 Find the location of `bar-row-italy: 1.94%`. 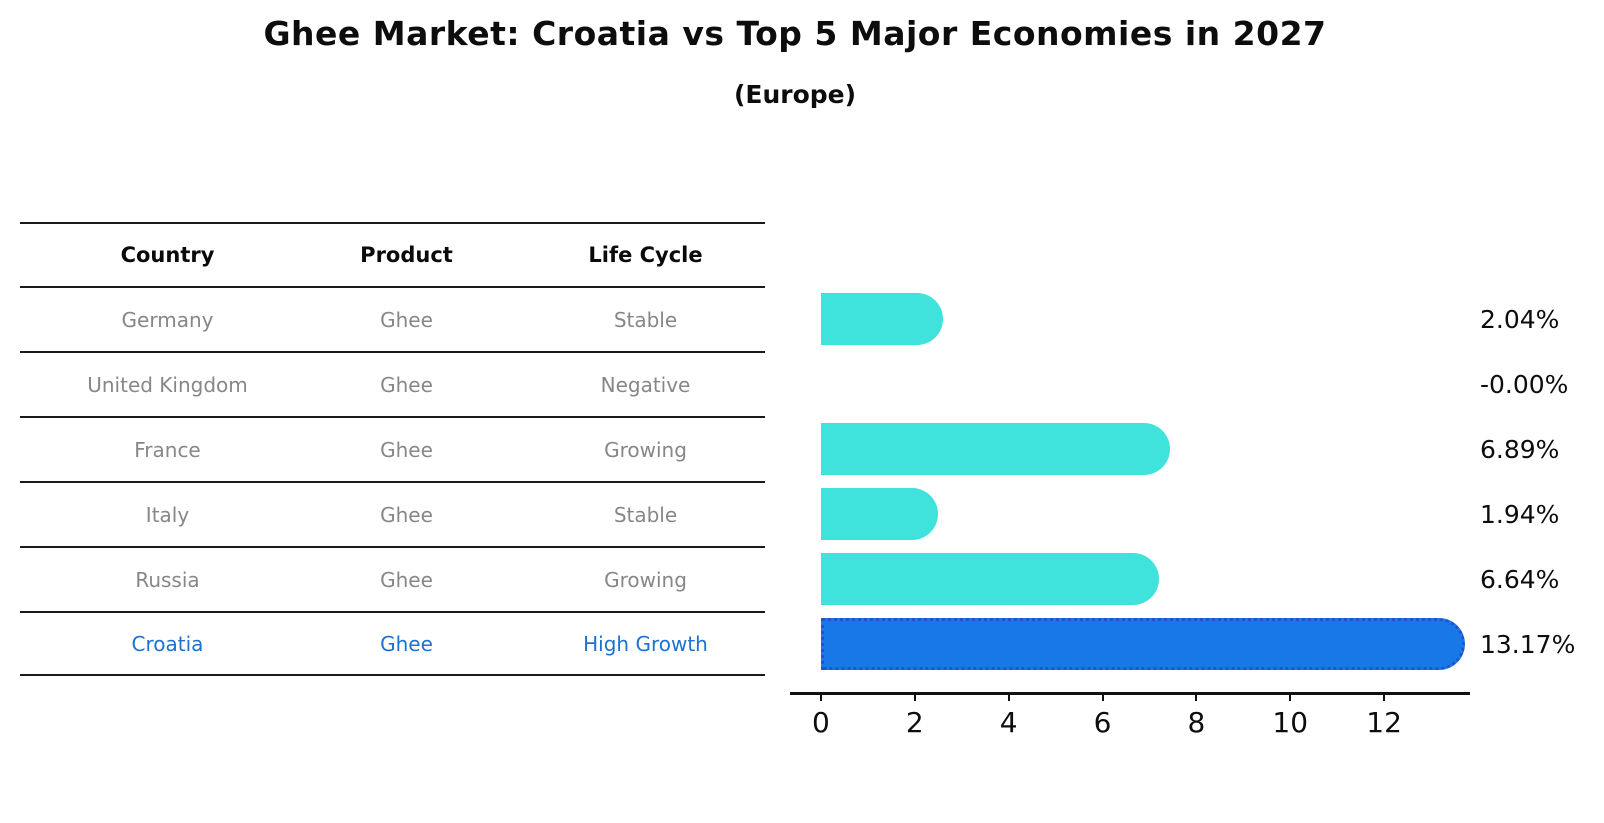

bar-row-italy: 1.94% is located at coordinates (1174, 514).